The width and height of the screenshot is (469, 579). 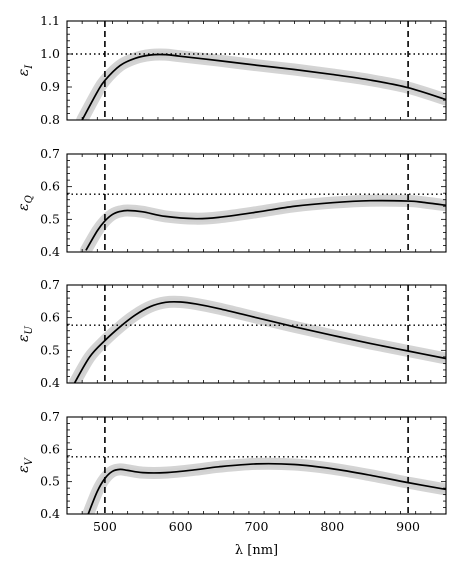 I want to click on y-axis-label-subscript: V, so click(x=29, y=460).